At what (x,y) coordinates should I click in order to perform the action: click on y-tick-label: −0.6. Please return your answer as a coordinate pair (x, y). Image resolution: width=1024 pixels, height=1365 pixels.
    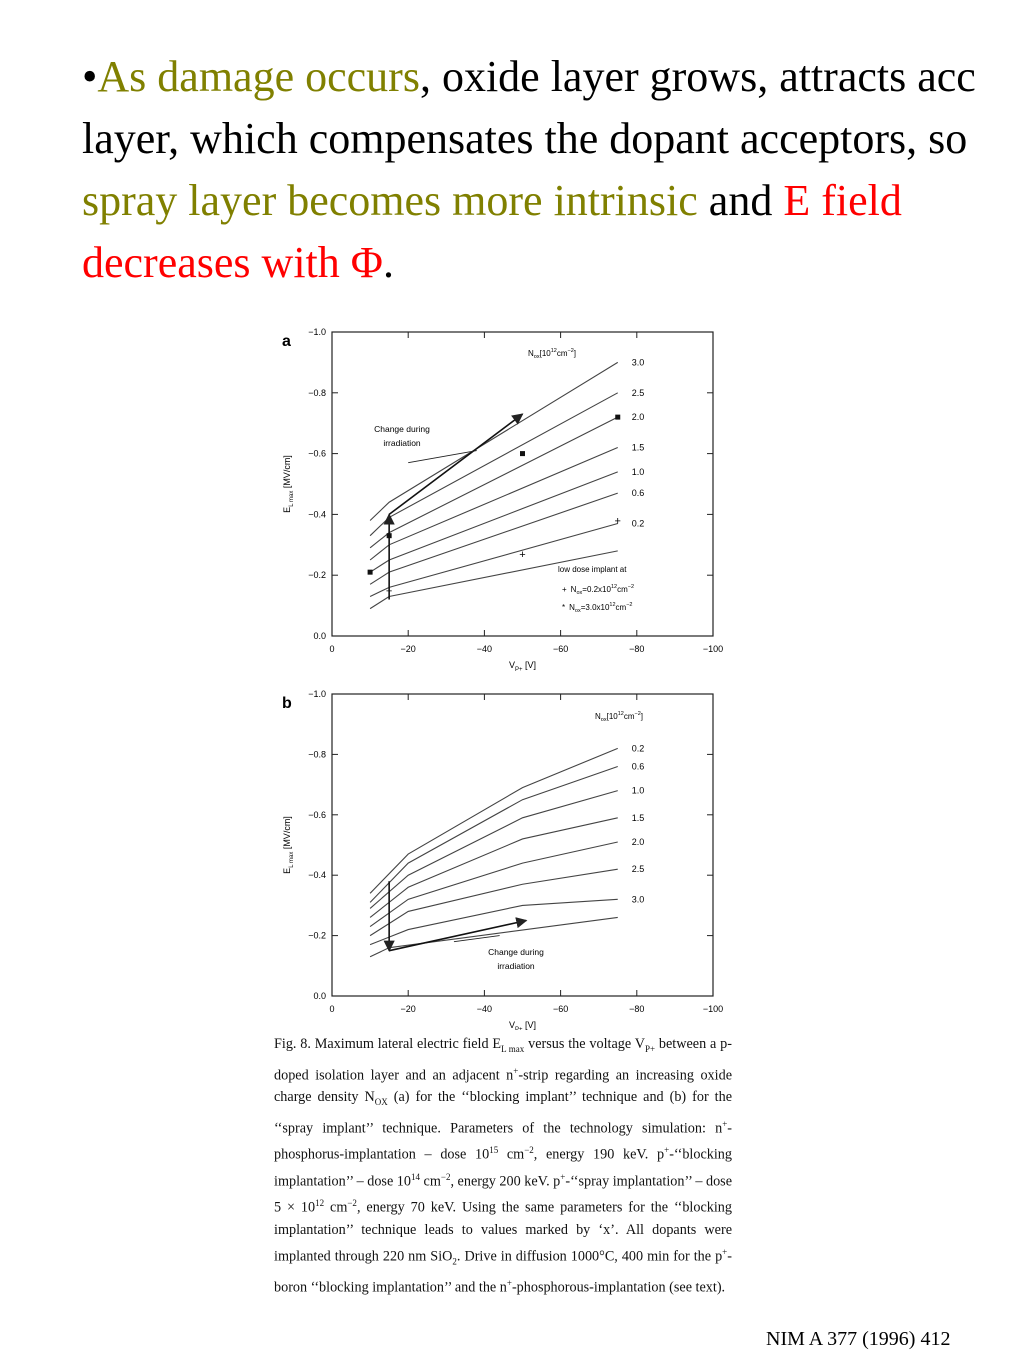
    Looking at the image, I should click on (317, 815).